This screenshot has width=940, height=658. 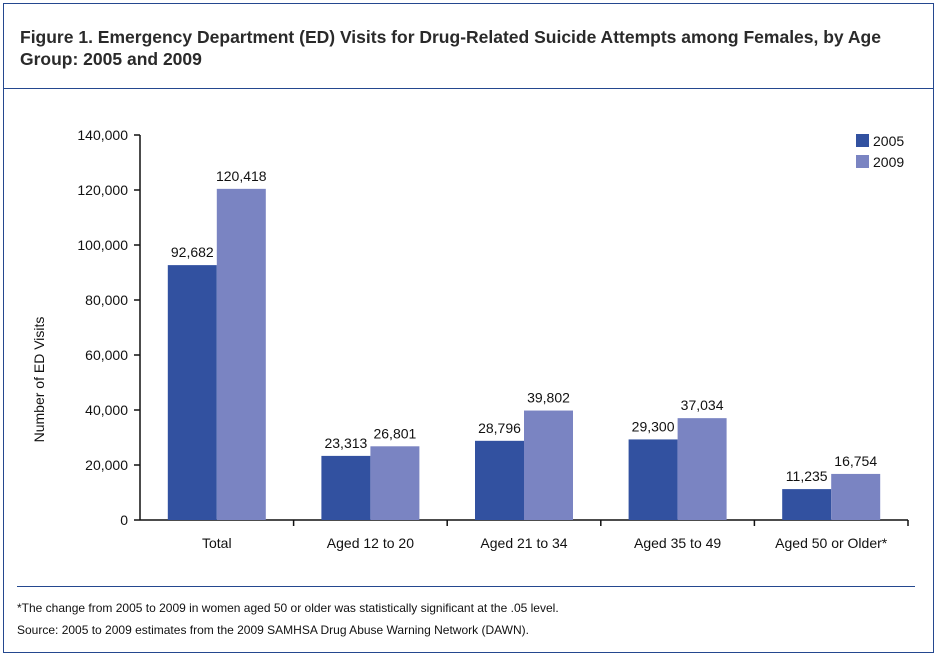 What do you see at coordinates (39, 380) in the screenshot?
I see `y-axis-title: Number of ED Visits` at bounding box center [39, 380].